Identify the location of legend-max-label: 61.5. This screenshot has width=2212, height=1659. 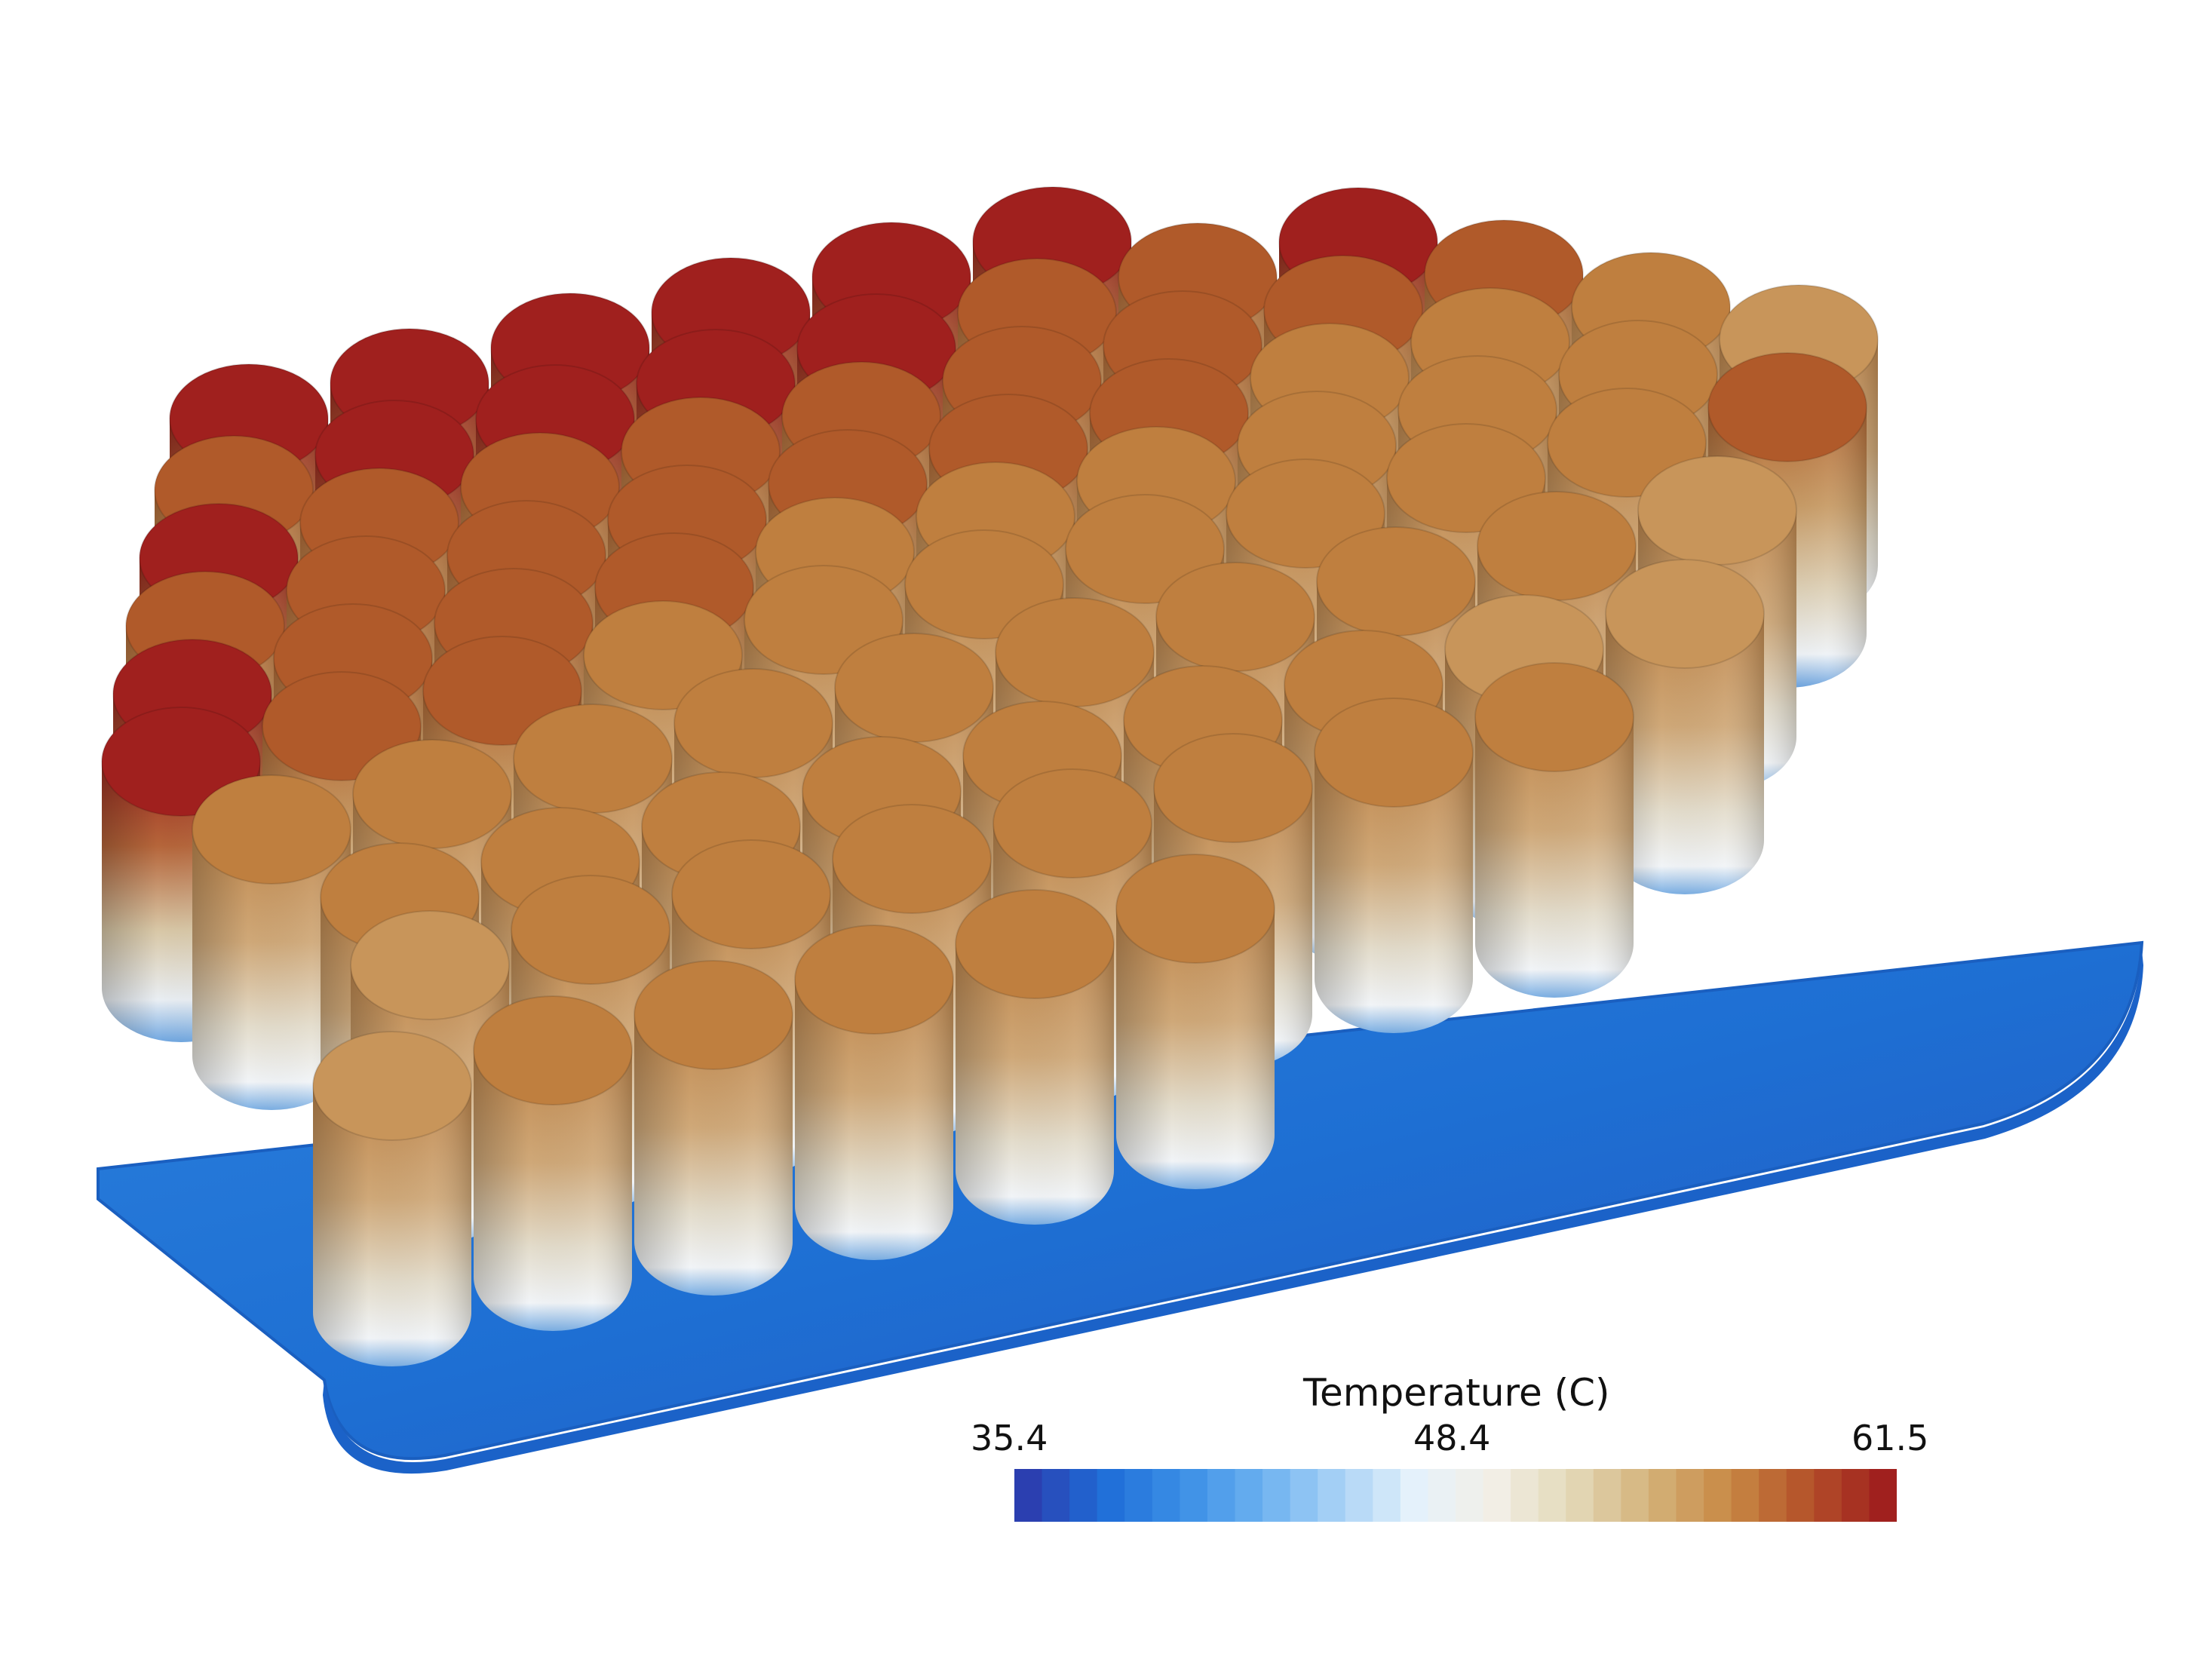
(1890, 1438).